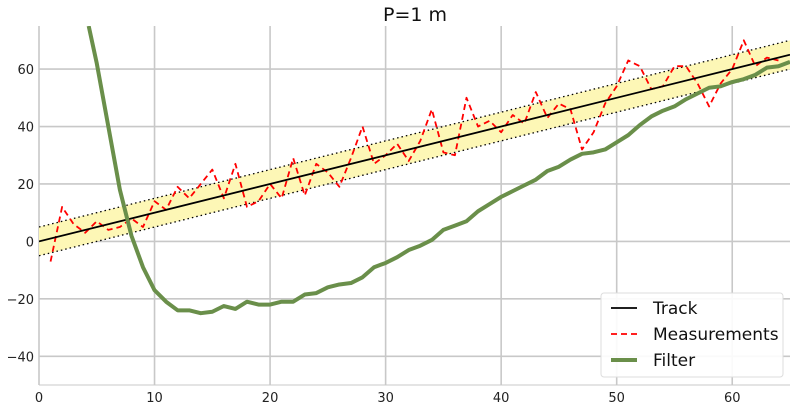 The width and height of the screenshot is (797, 410). What do you see at coordinates (716, 335) in the screenshot?
I see `legend-label-measurements: Measurements` at bounding box center [716, 335].